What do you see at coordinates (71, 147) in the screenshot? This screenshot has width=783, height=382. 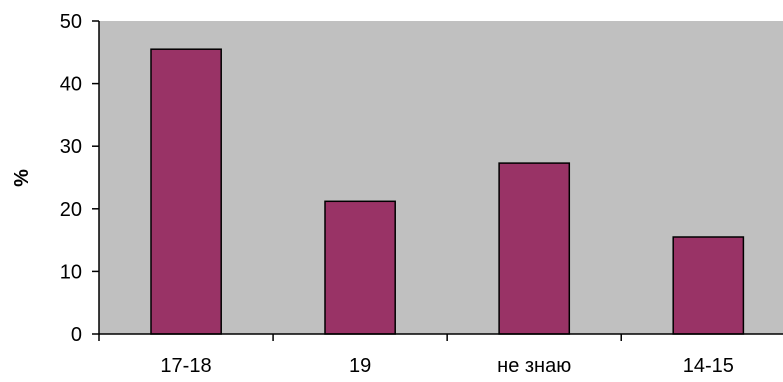 I see `y-tick-label-3: 30` at bounding box center [71, 147].